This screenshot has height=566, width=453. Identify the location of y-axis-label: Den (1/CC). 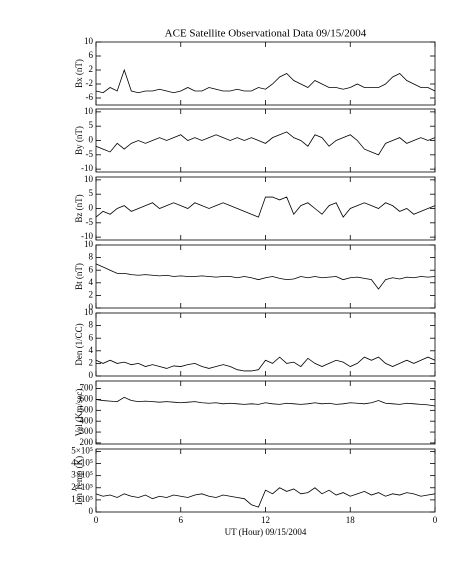
(79, 344).